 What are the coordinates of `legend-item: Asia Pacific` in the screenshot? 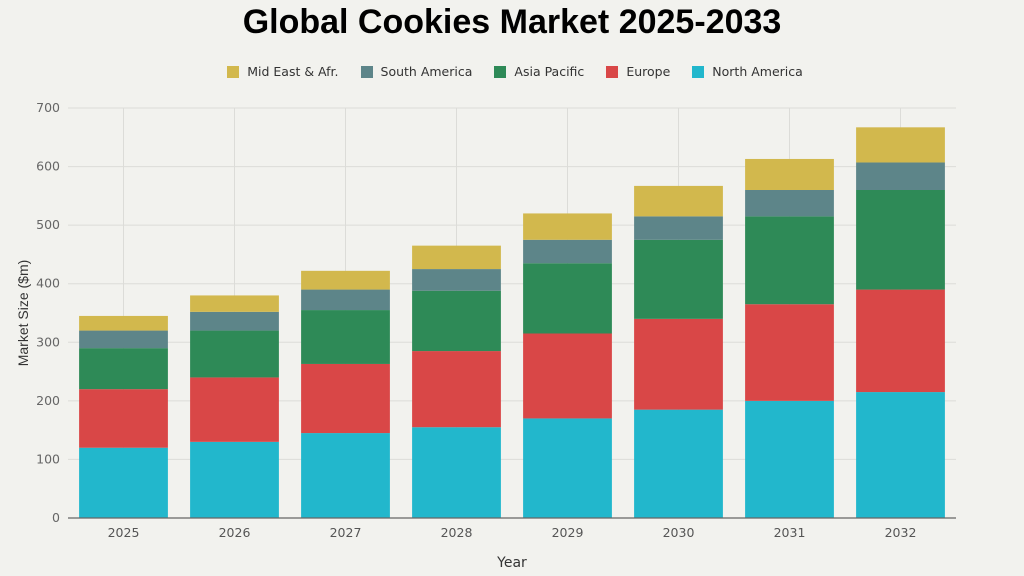 It's located at (539, 71).